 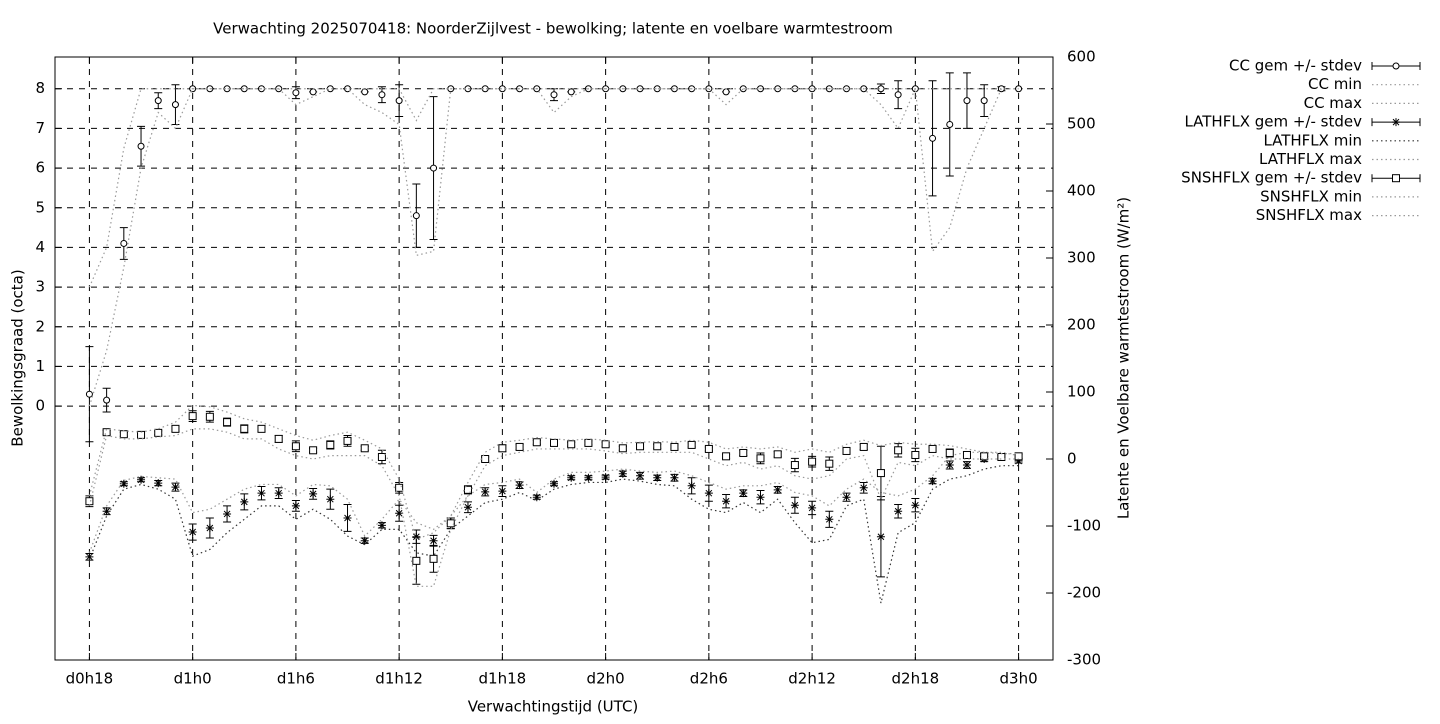 What do you see at coordinates (1084, 593) in the screenshot?
I see `y2-tick-label: -200` at bounding box center [1084, 593].